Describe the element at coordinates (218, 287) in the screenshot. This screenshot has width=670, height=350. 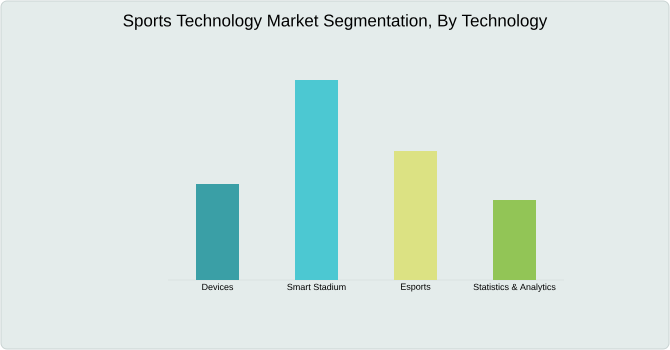
I see `x-tick-label: Devices` at that location.